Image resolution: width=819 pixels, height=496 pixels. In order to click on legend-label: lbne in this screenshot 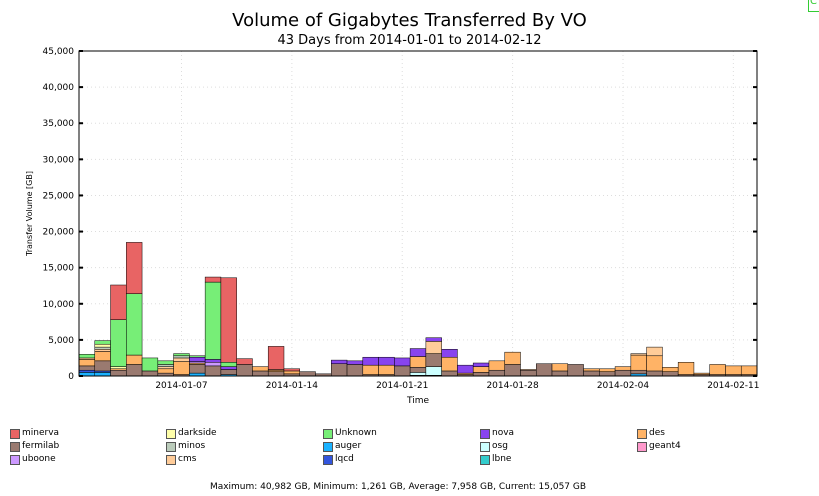, I will do `click(502, 459)`.